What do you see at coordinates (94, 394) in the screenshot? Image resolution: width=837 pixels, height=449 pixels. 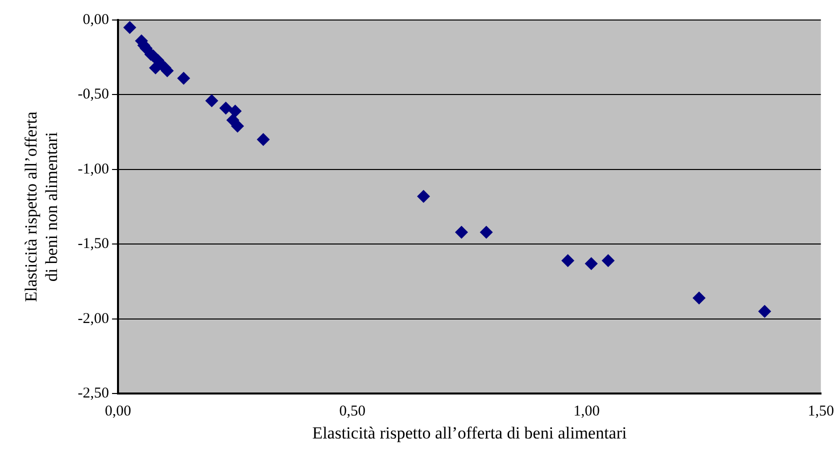 I see `y-tick-label: -2,50` at bounding box center [94, 394].